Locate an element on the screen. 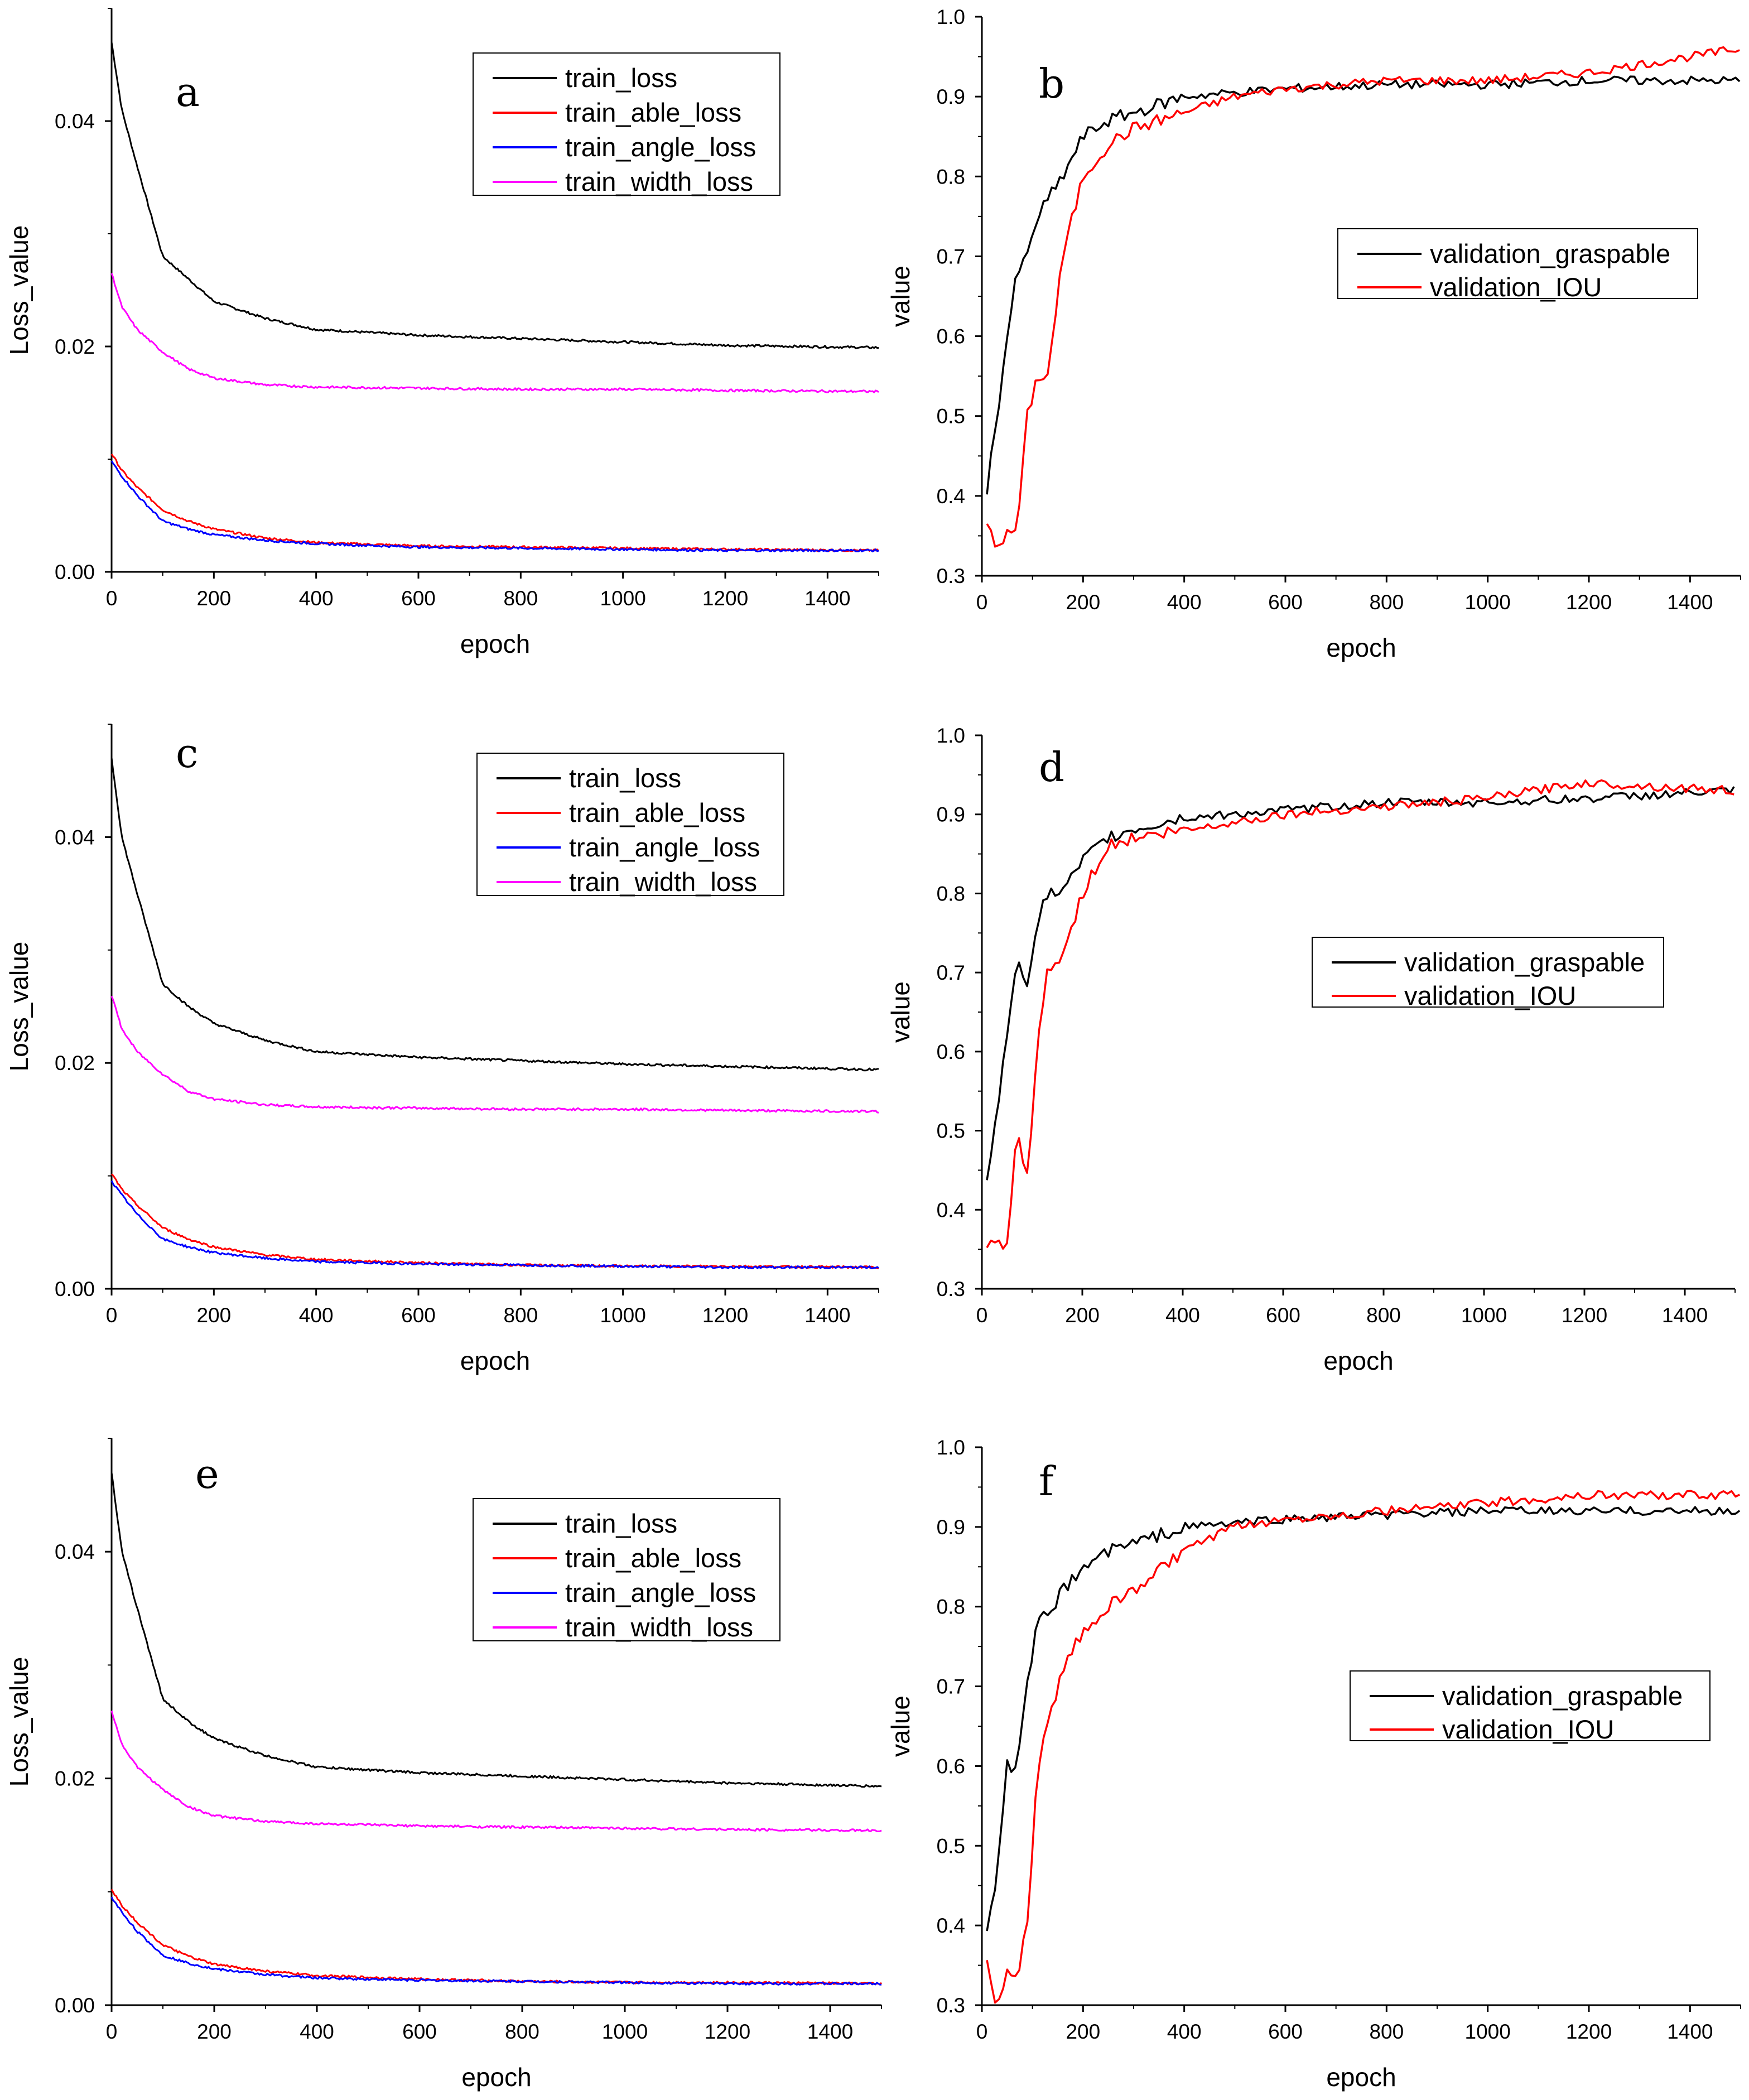  panel-letter: d is located at coordinates (1051, 768).